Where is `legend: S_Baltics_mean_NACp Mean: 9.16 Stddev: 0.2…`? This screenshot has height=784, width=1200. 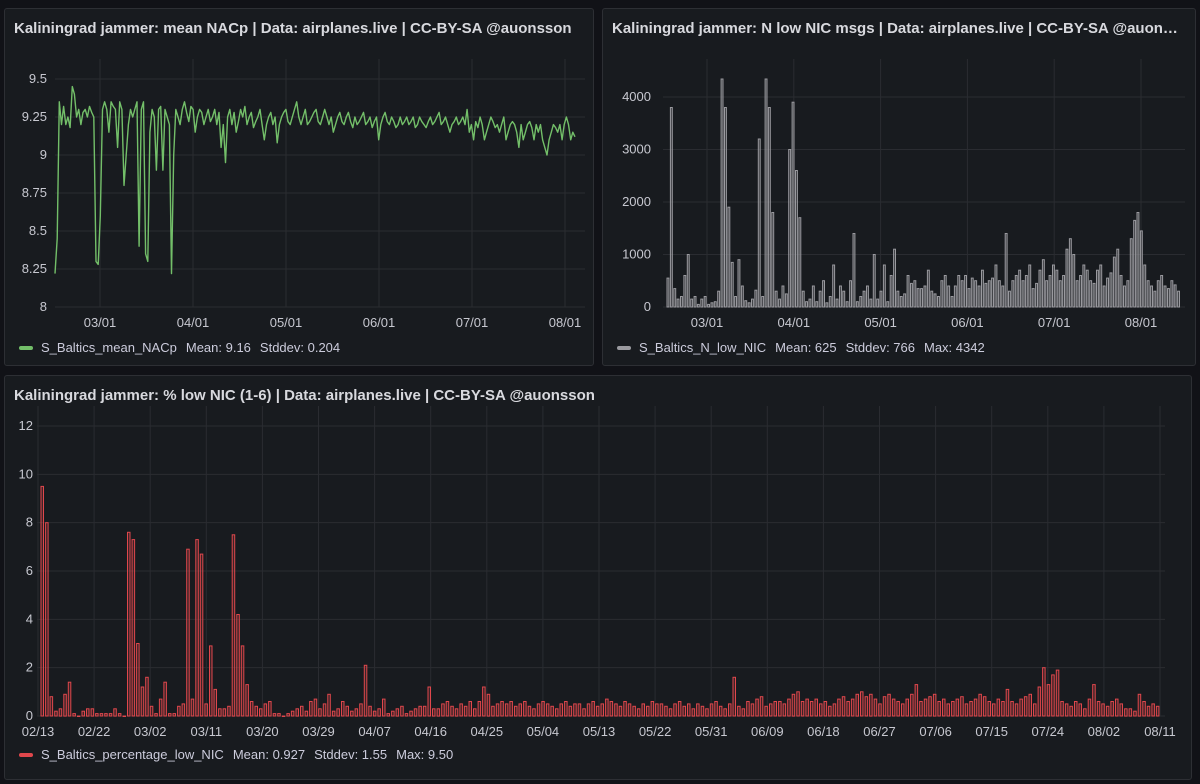 legend: S_Baltics_mean_NACp Mean: 9.16 Stddev: 0.2… is located at coordinates (179, 347).